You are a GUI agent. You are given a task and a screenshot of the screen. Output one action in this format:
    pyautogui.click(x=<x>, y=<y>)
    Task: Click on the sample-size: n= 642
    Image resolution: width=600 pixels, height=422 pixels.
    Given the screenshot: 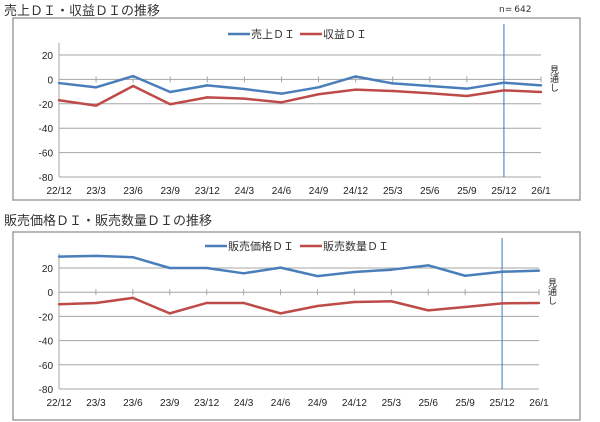 What is the action you would take?
    pyautogui.click(x=514, y=8)
    